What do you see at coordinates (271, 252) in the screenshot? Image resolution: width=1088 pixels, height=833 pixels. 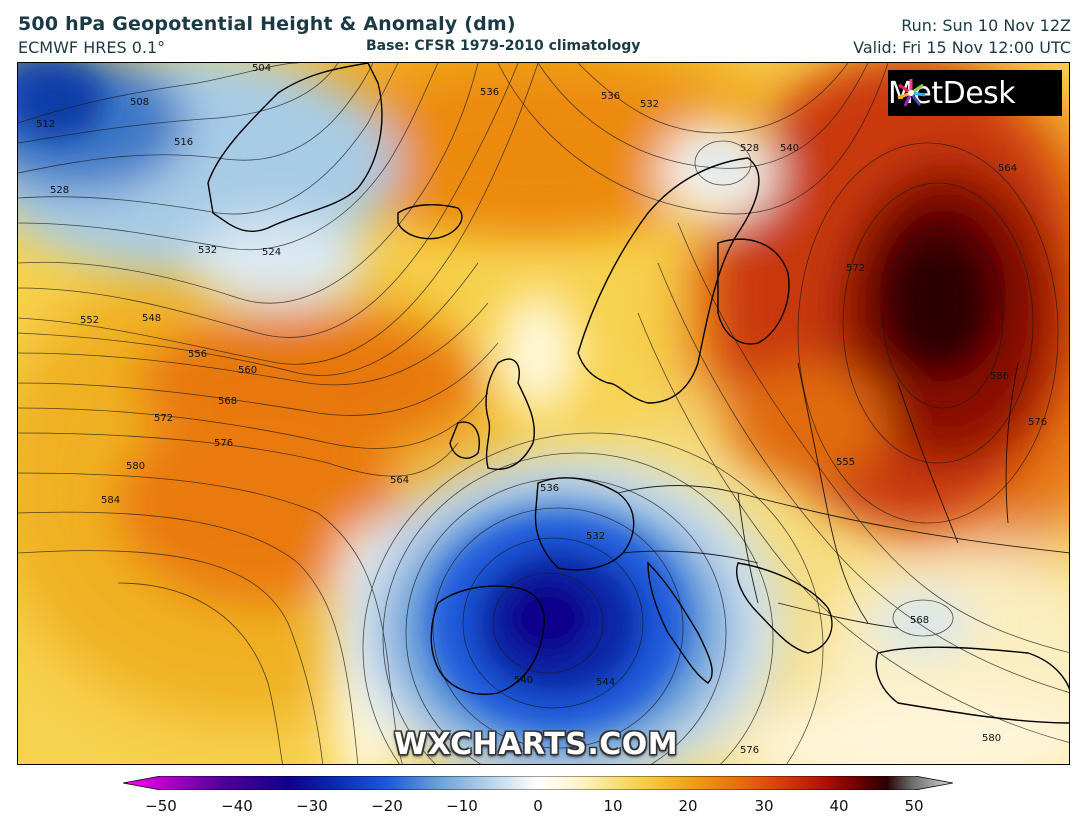 I see `contour-label: 524` at bounding box center [271, 252].